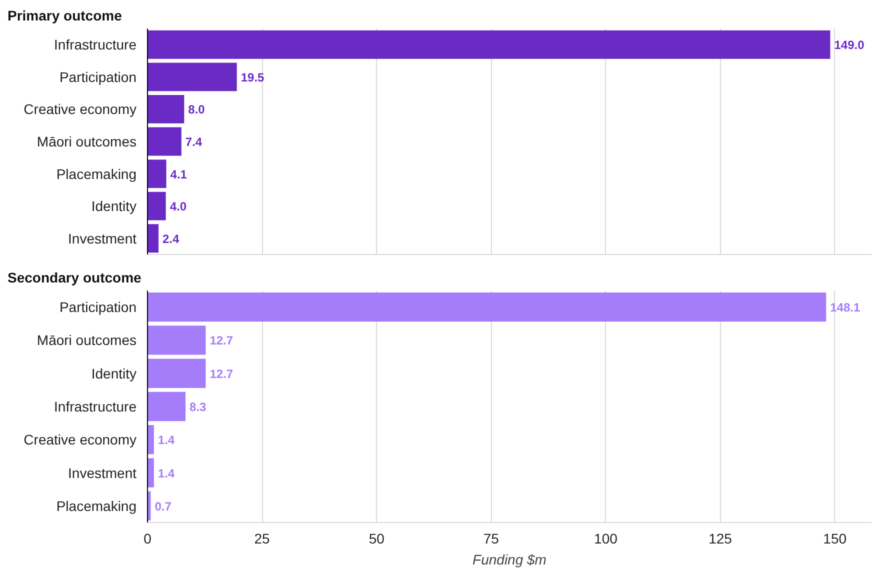 This screenshot has width=879, height=578. Describe the element at coordinates (75, 278) in the screenshot. I see `chart-title: Secondary outcome` at that location.